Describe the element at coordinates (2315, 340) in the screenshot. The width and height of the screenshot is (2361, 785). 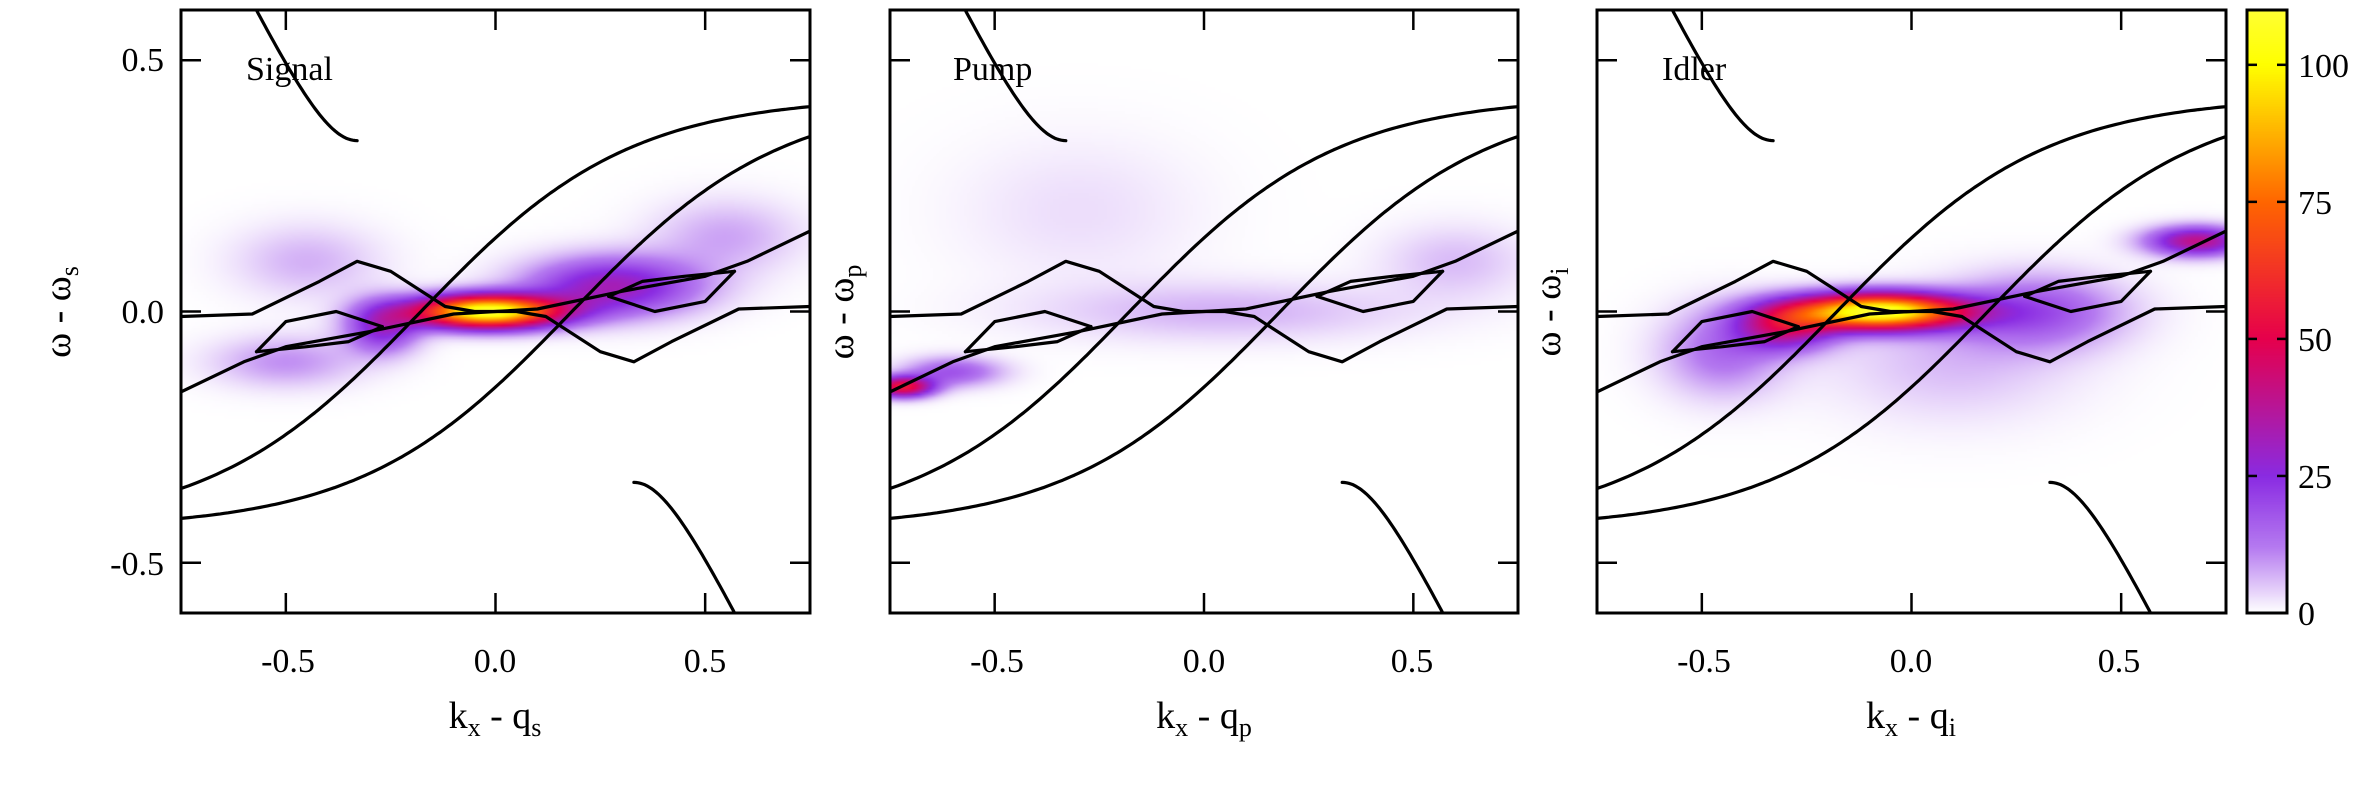
I see `colorbar-tick-label: 50` at that location.